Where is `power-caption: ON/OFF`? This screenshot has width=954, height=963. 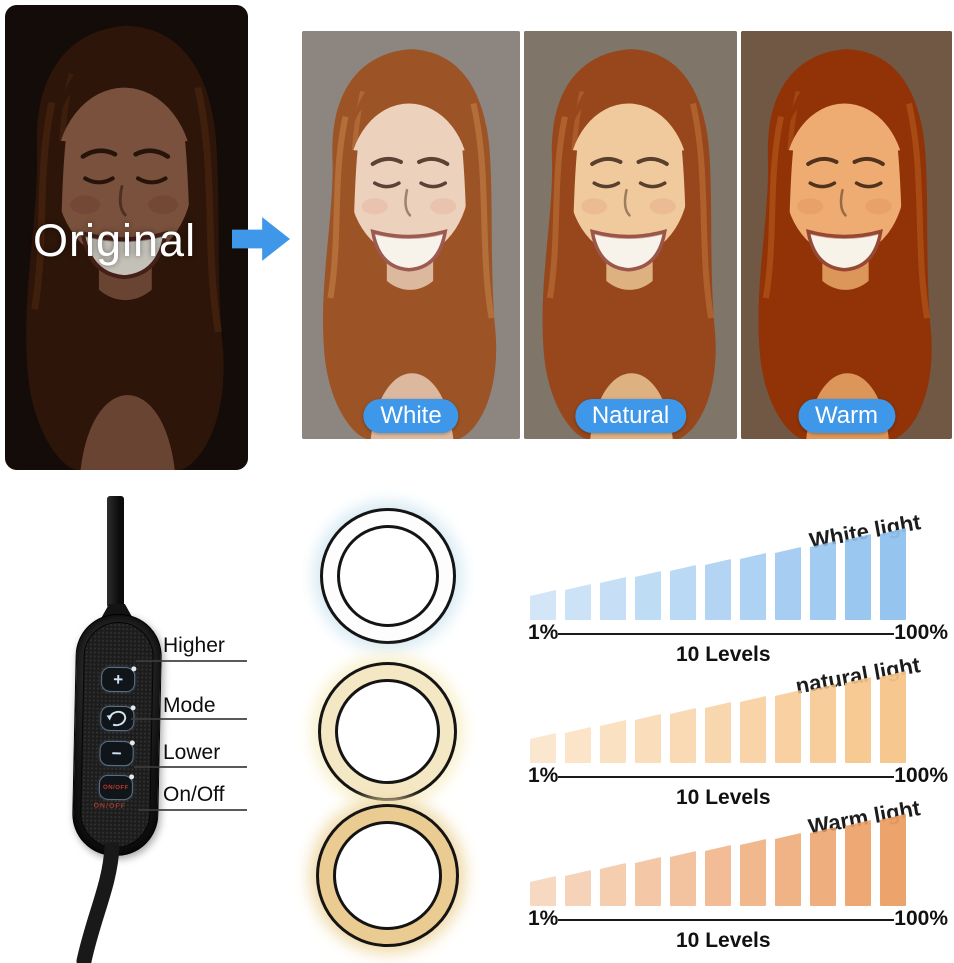
power-caption: ON/OFF is located at coordinates (110, 806).